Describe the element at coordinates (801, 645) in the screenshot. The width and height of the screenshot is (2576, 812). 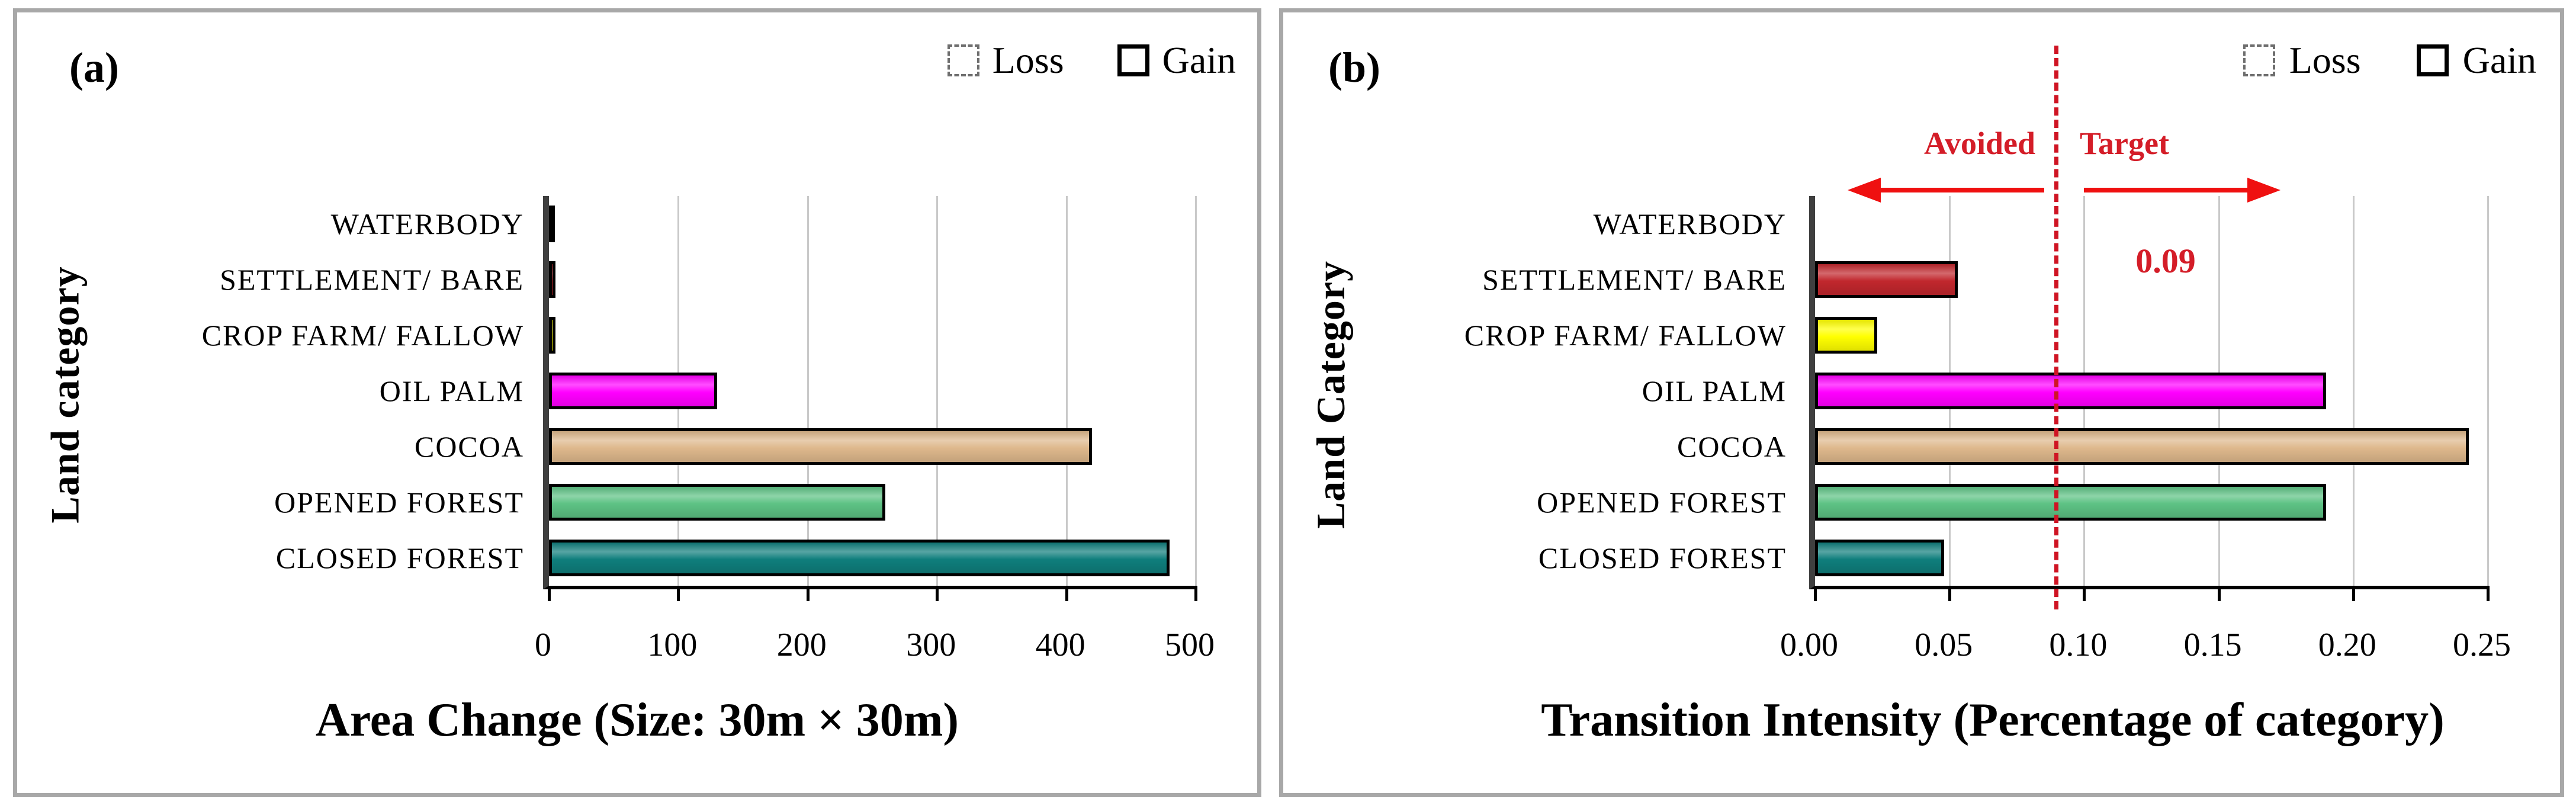
I see `x-axis-tick-label: 200` at that location.